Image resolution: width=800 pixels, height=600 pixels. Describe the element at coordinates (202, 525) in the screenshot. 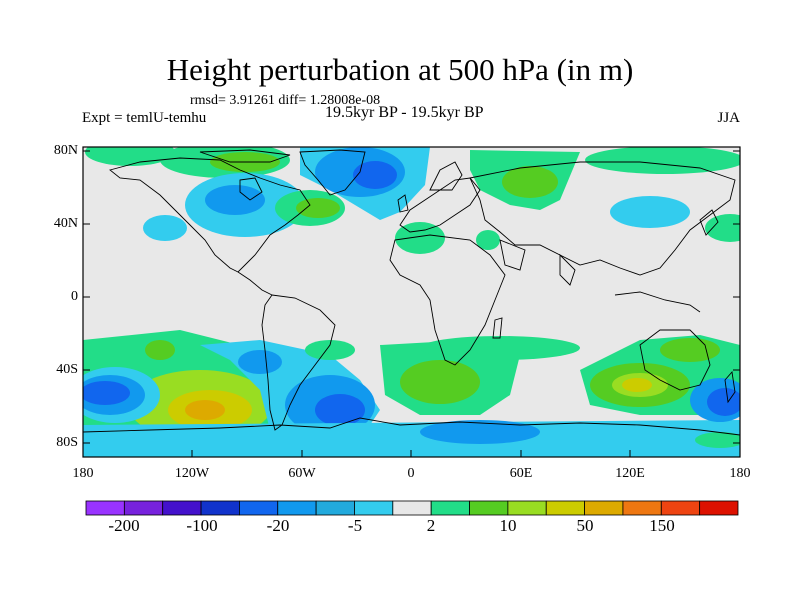

I see `colorbar-label: -100` at that location.